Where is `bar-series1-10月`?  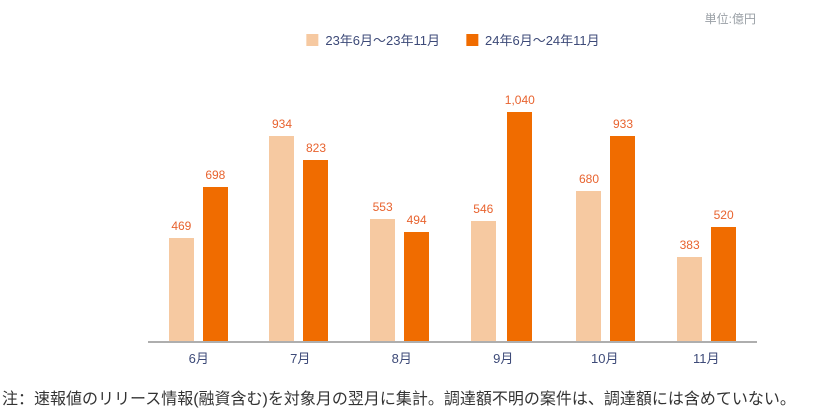
bar-series1-10月 is located at coordinates (589, 266).